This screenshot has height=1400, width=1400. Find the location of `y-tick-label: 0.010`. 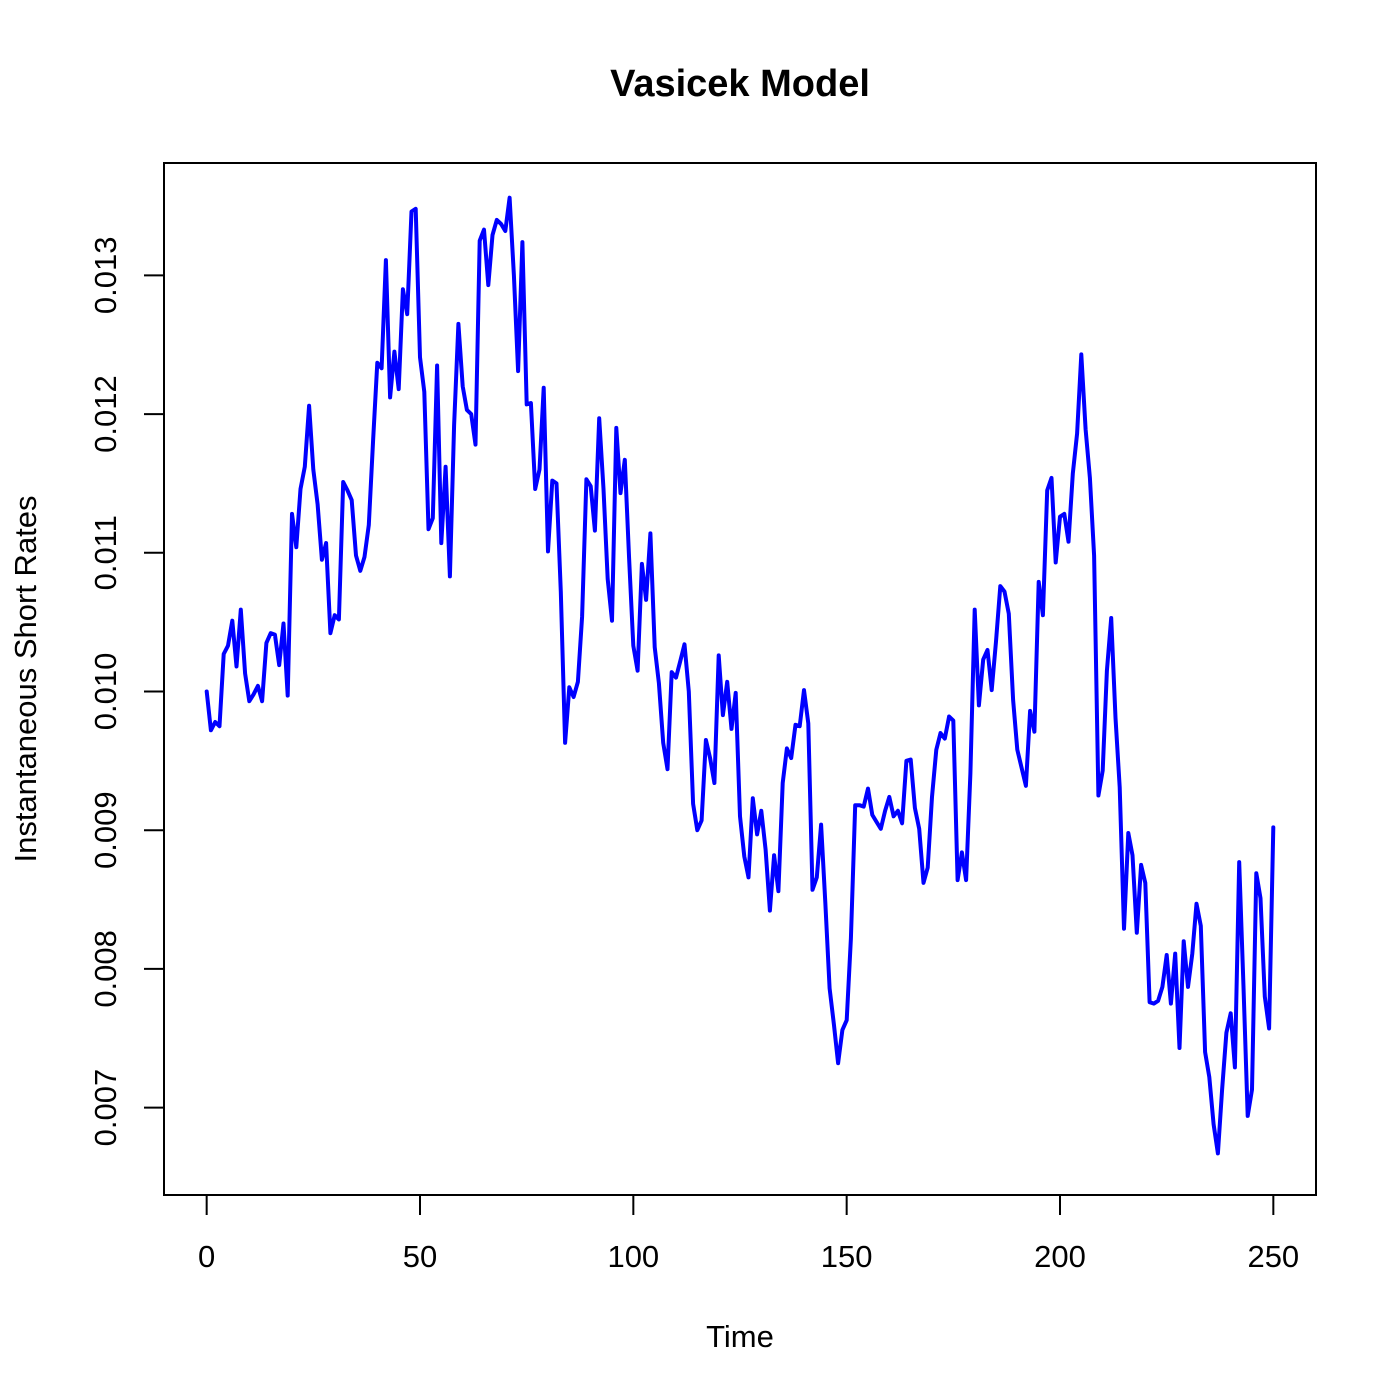

y-tick-label: 0.010 is located at coordinates (105, 692).